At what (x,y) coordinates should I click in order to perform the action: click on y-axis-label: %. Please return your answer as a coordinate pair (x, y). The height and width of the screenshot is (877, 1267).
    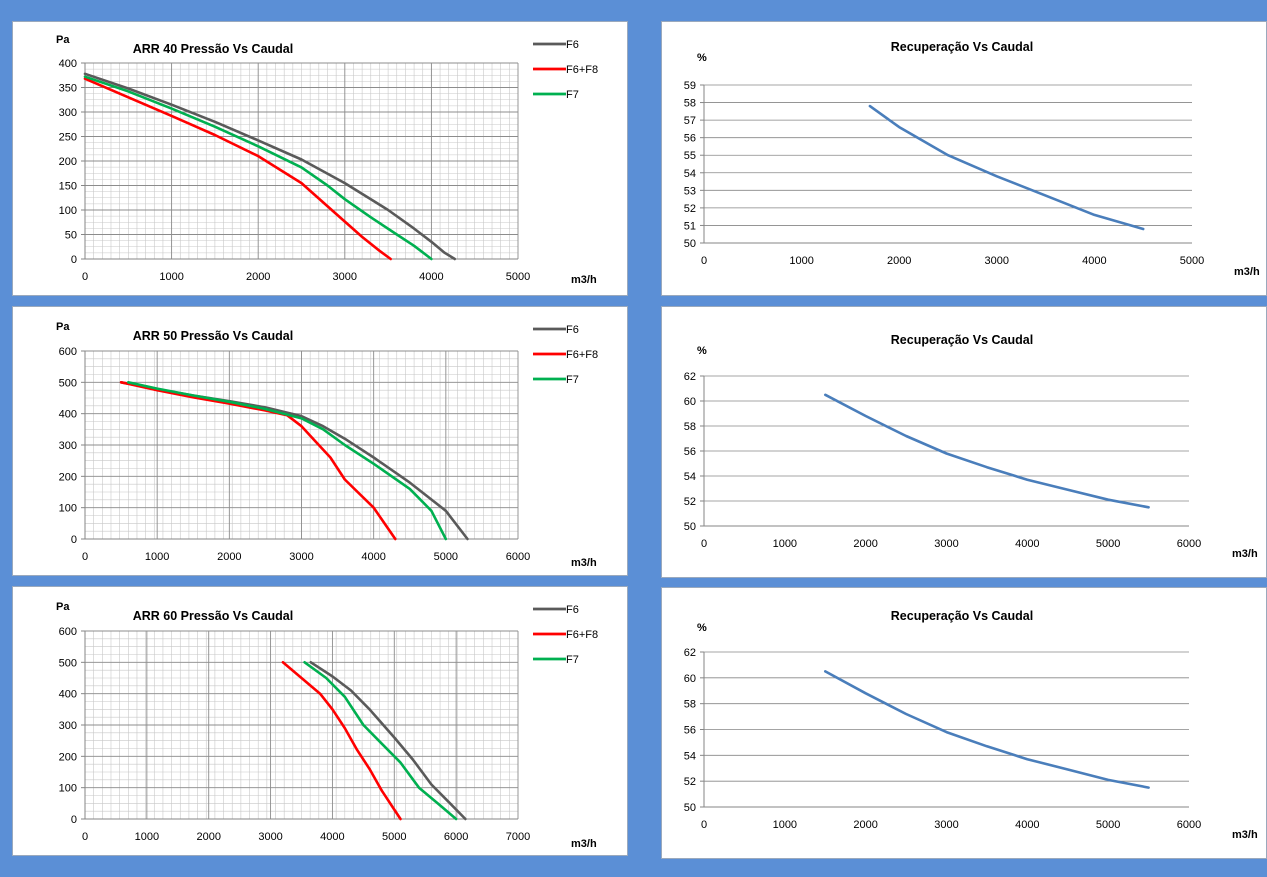
    Looking at the image, I should click on (702, 351).